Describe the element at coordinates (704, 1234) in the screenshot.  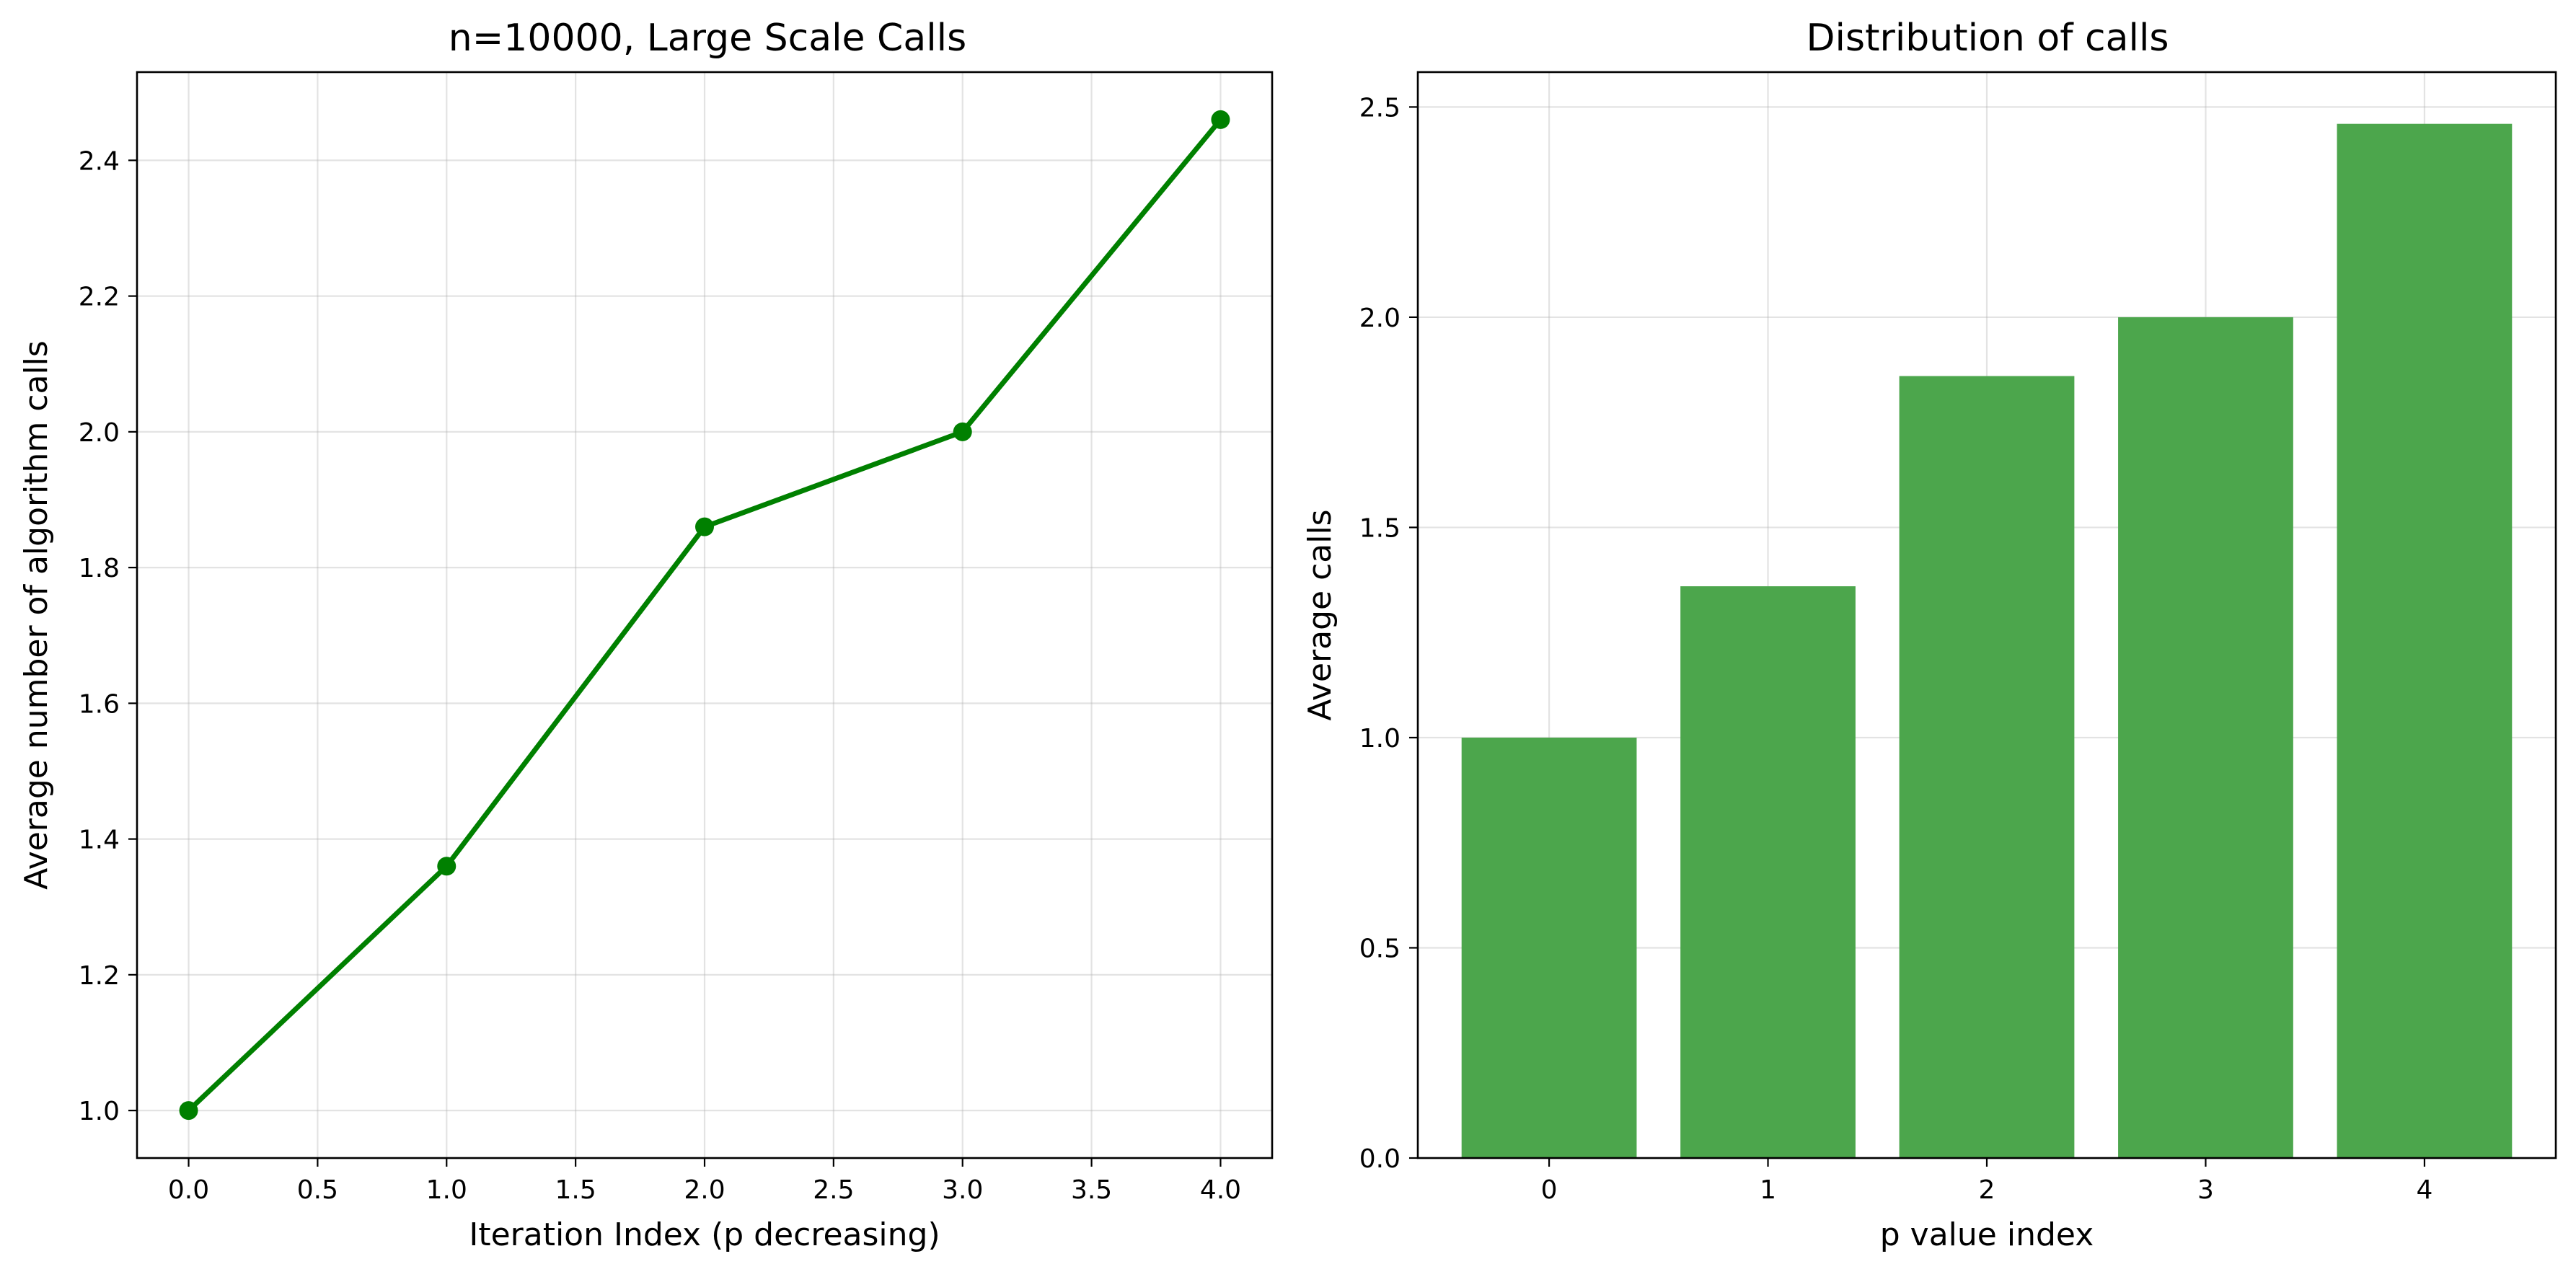
I see `line-chart-x-axis-label: Iteration Index (p decreasing)` at that location.